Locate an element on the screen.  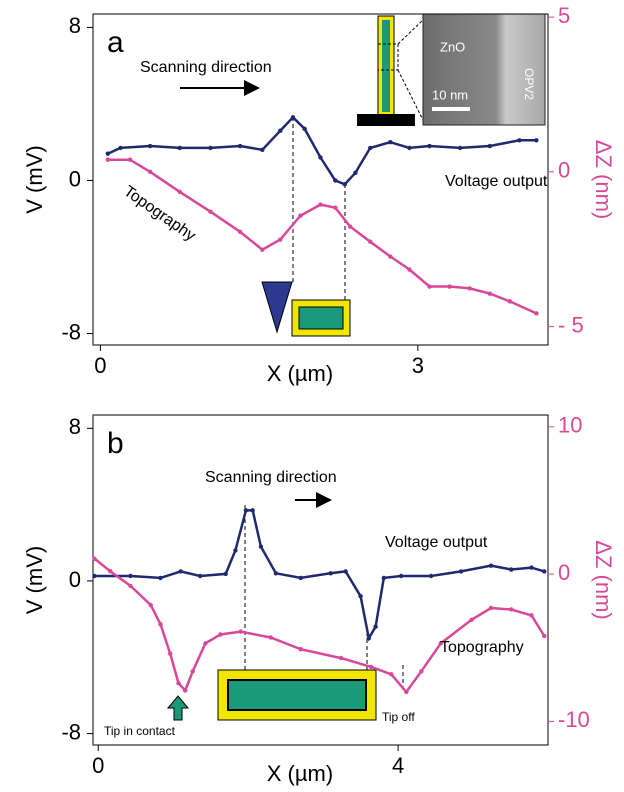
y2-tick-label: -10 is located at coordinates (574, 719).